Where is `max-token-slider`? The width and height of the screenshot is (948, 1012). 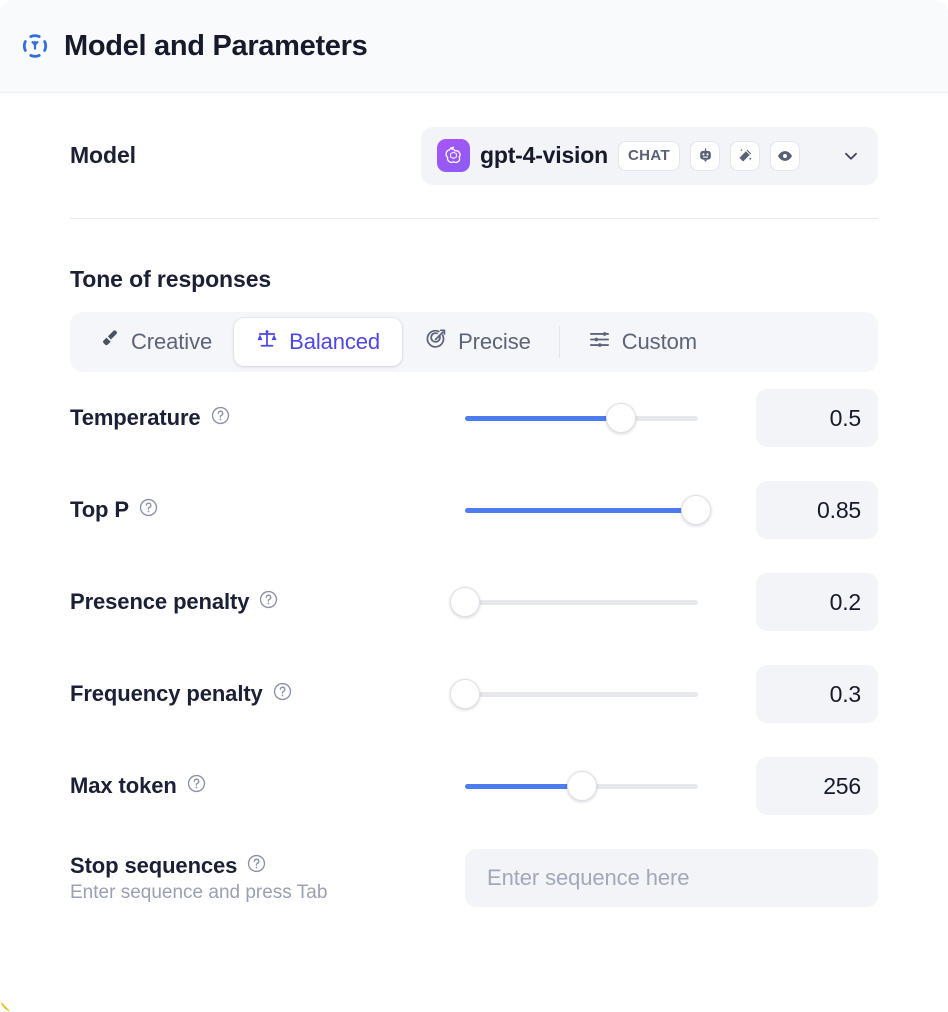 max-token-slider is located at coordinates (581, 786).